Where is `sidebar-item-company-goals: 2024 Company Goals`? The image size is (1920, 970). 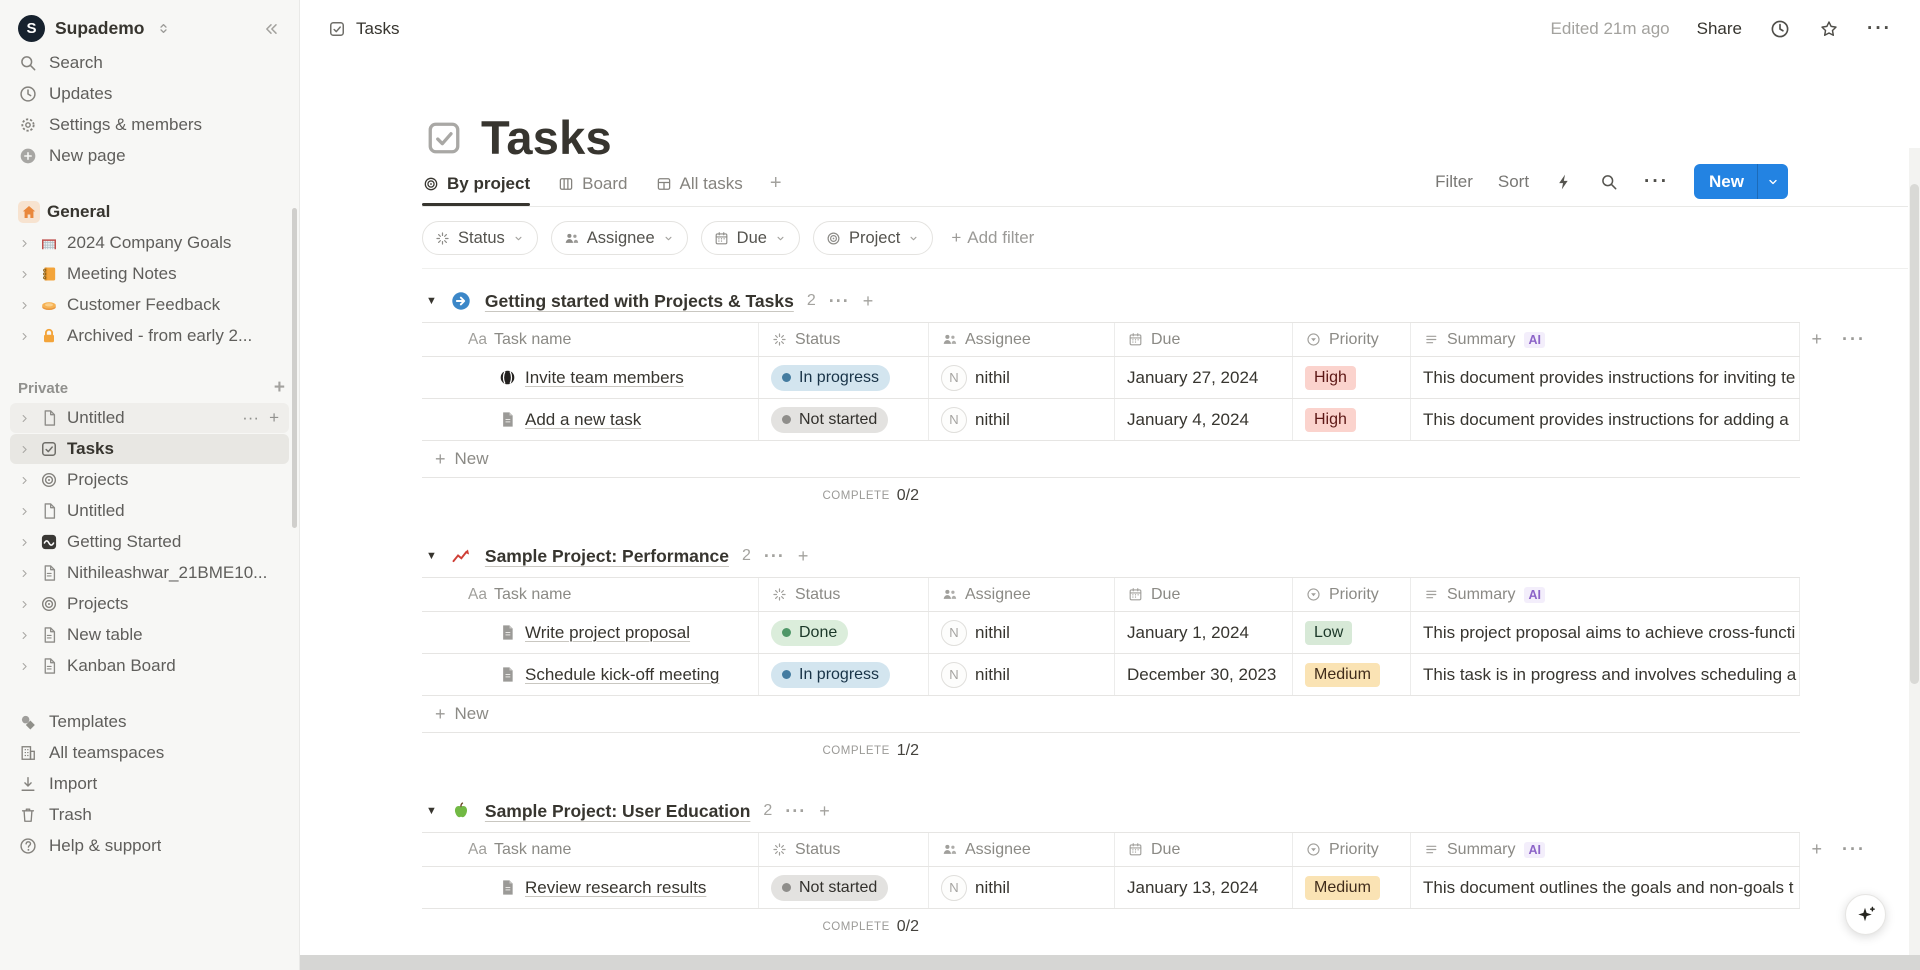
sidebar-item-company-goals: 2024 Company Goals is located at coordinates (149, 243).